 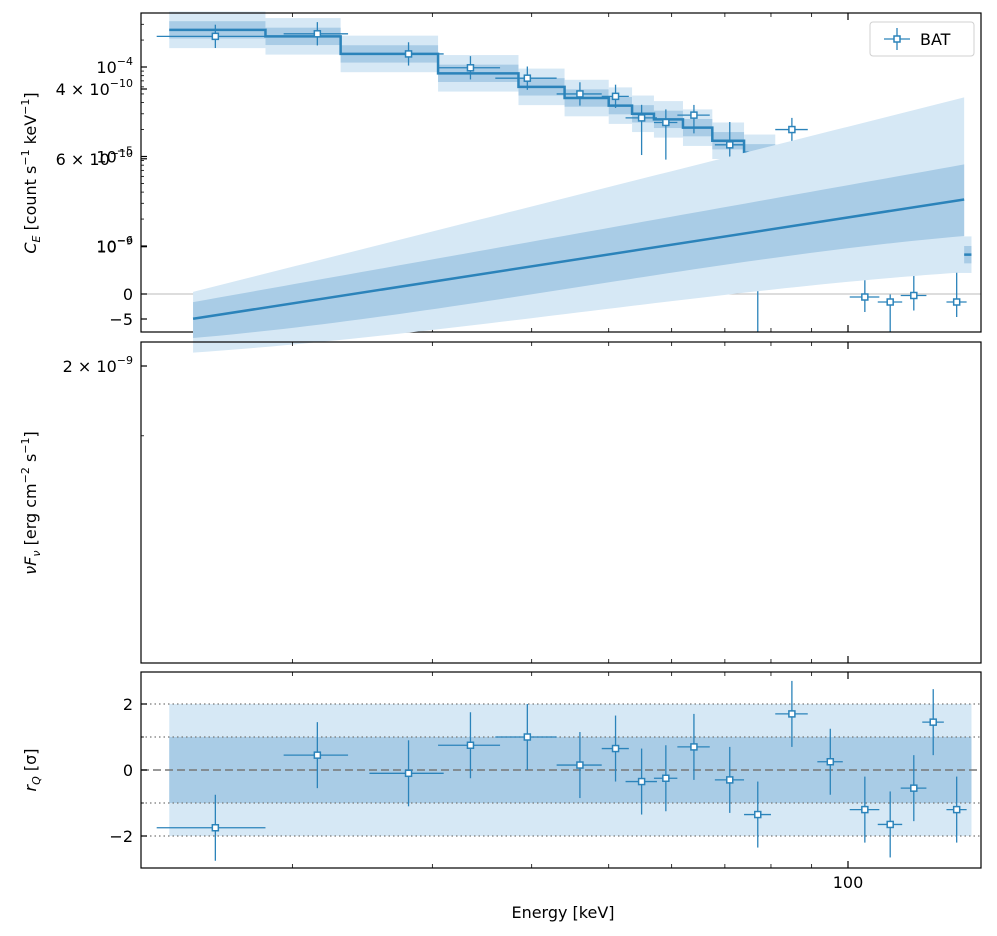 I want to click on nufnu-y-ticks: 2 × 10⁻⁹ 10⁻⁹ 6 × 10−10 4 × 10−10, so click(x=101, y=257).